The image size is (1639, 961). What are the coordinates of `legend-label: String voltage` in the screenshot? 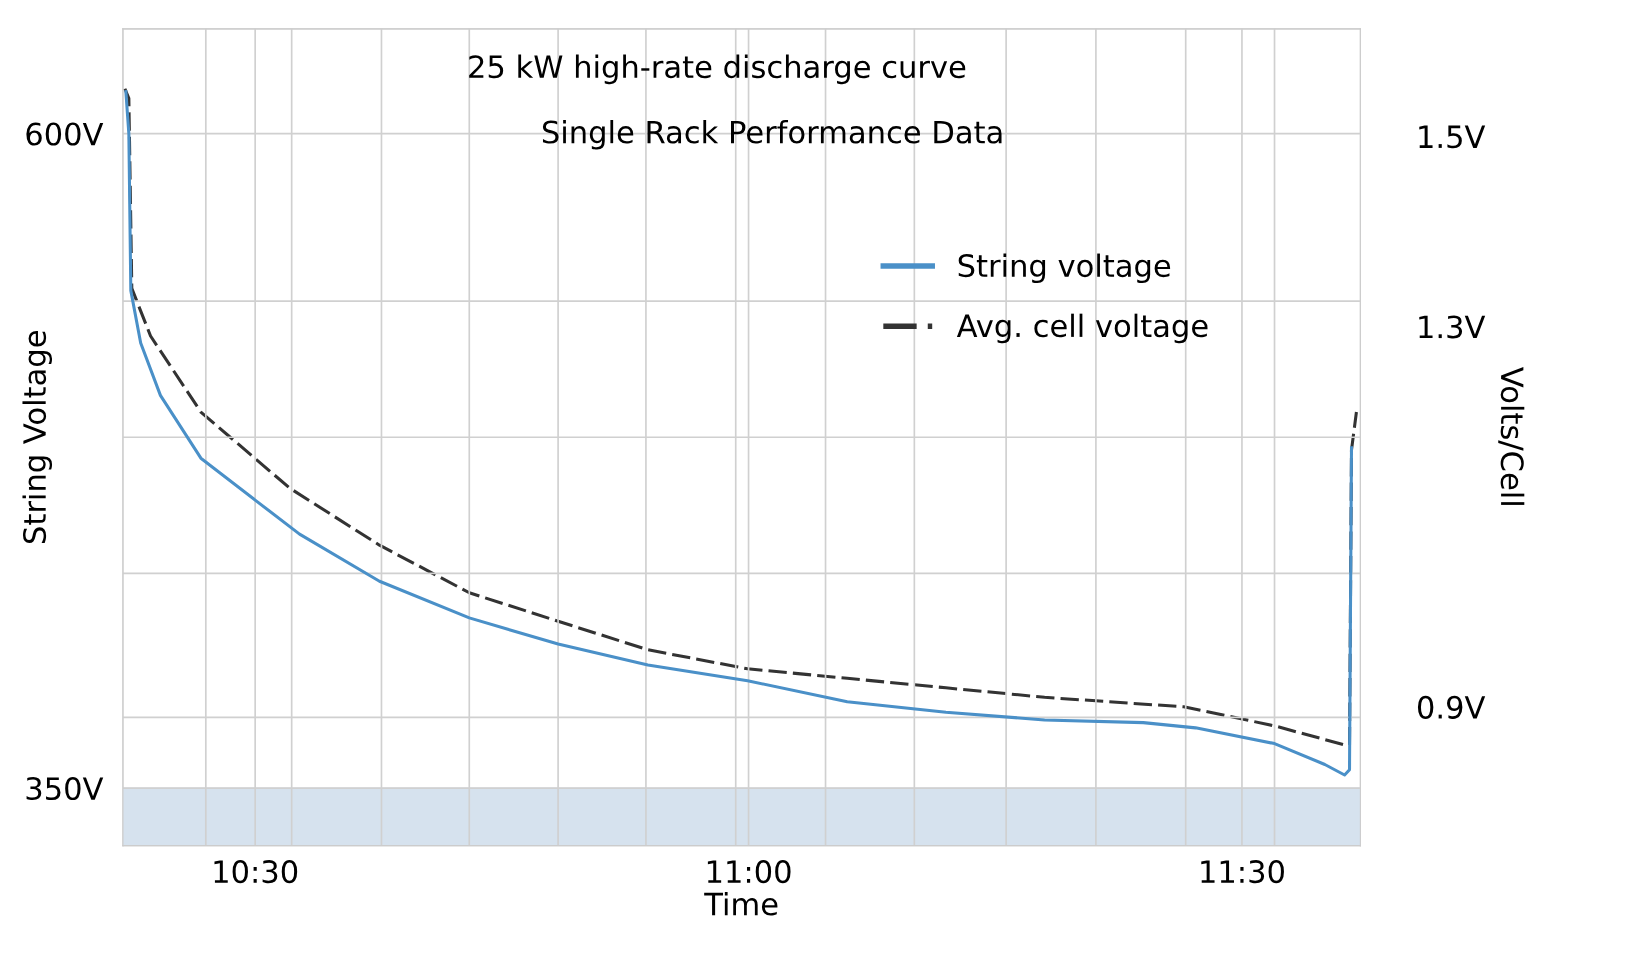 It's located at (1064, 268).